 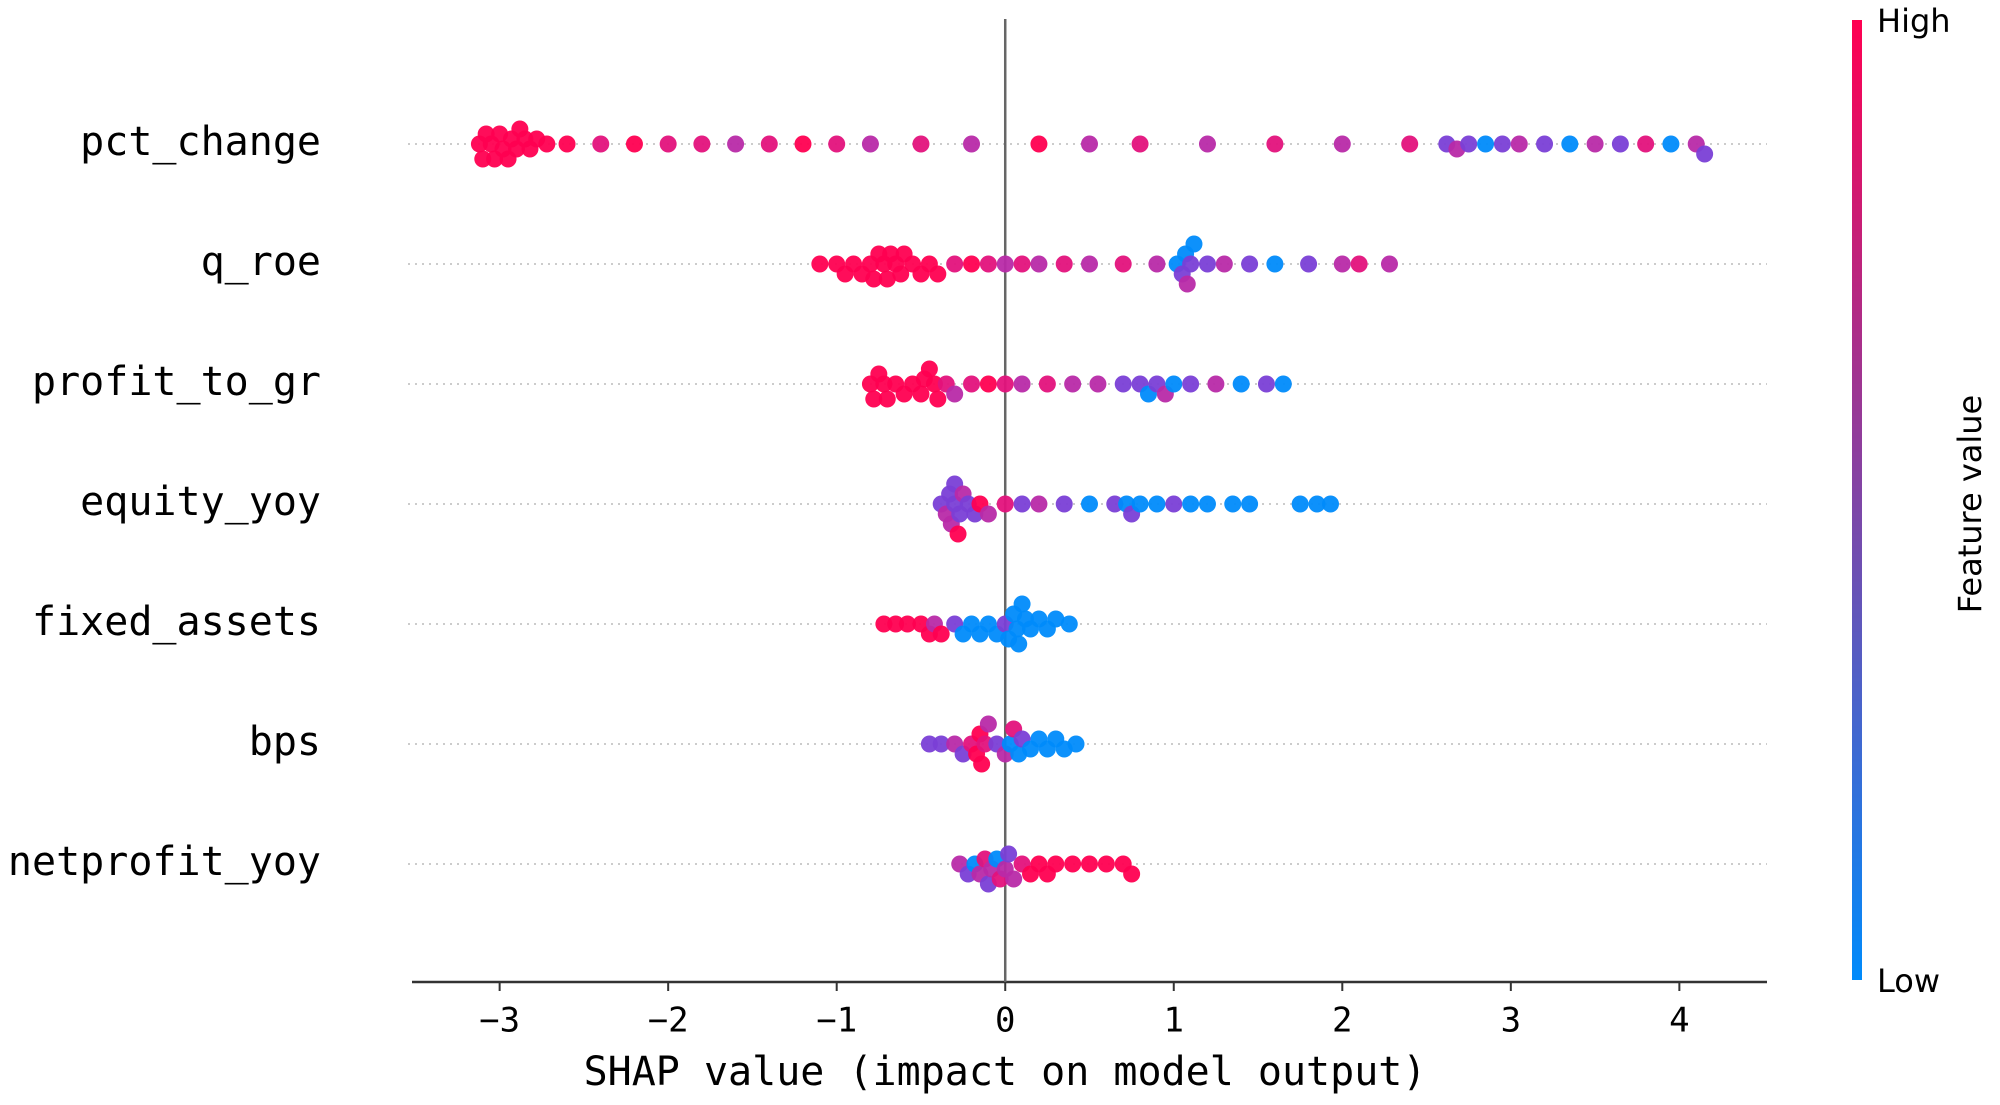 I want to click on x-tick-label: 4, so click(x=1679, y=1021).